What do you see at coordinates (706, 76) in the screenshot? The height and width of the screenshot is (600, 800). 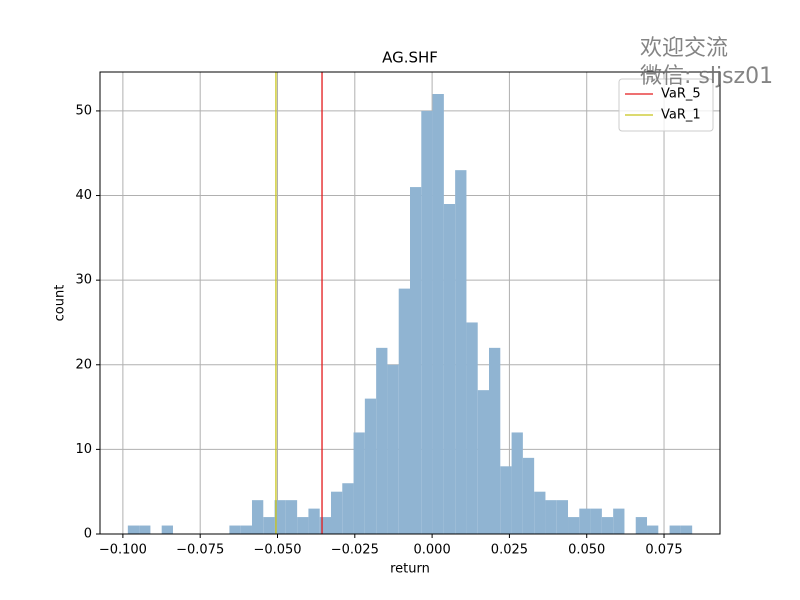 I see `watermark: 微信: sljsz01` at bounding box center [706, 76].